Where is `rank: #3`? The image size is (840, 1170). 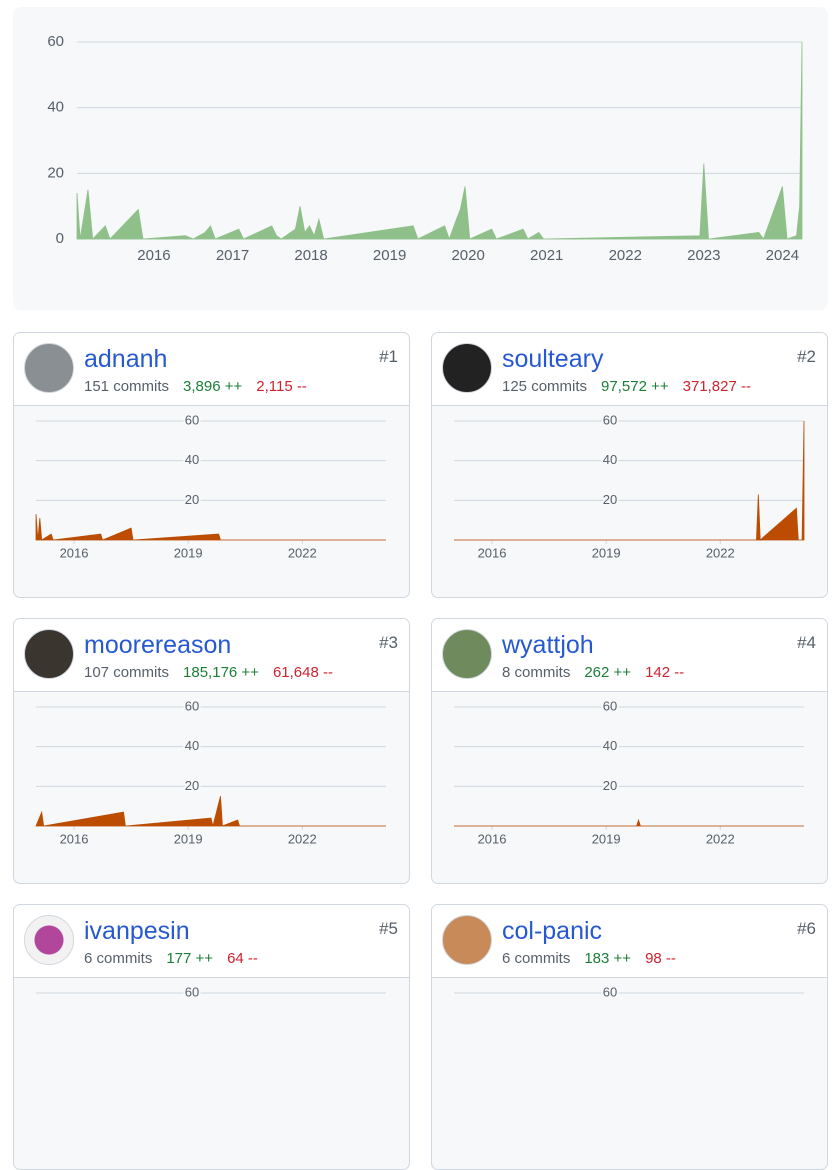
rank: #3 is located at coordinates (388, 642).